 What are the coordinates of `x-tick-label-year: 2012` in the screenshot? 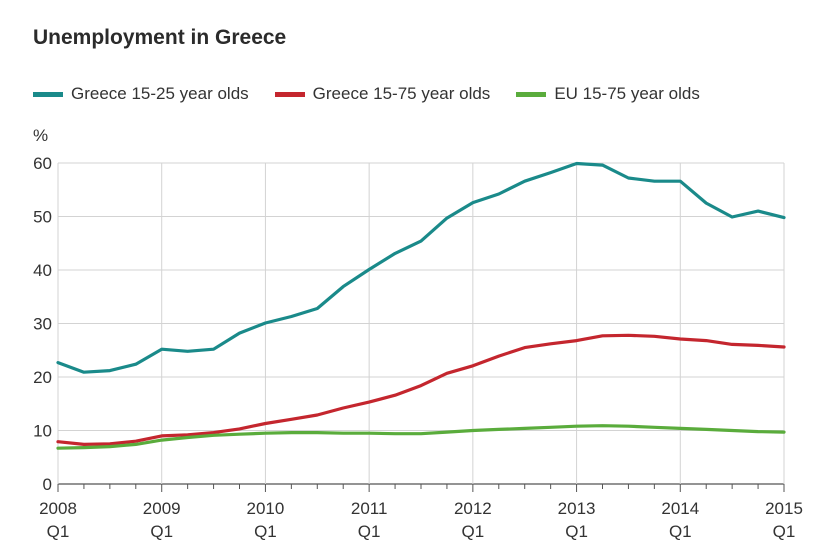 It's located at (473, 508).